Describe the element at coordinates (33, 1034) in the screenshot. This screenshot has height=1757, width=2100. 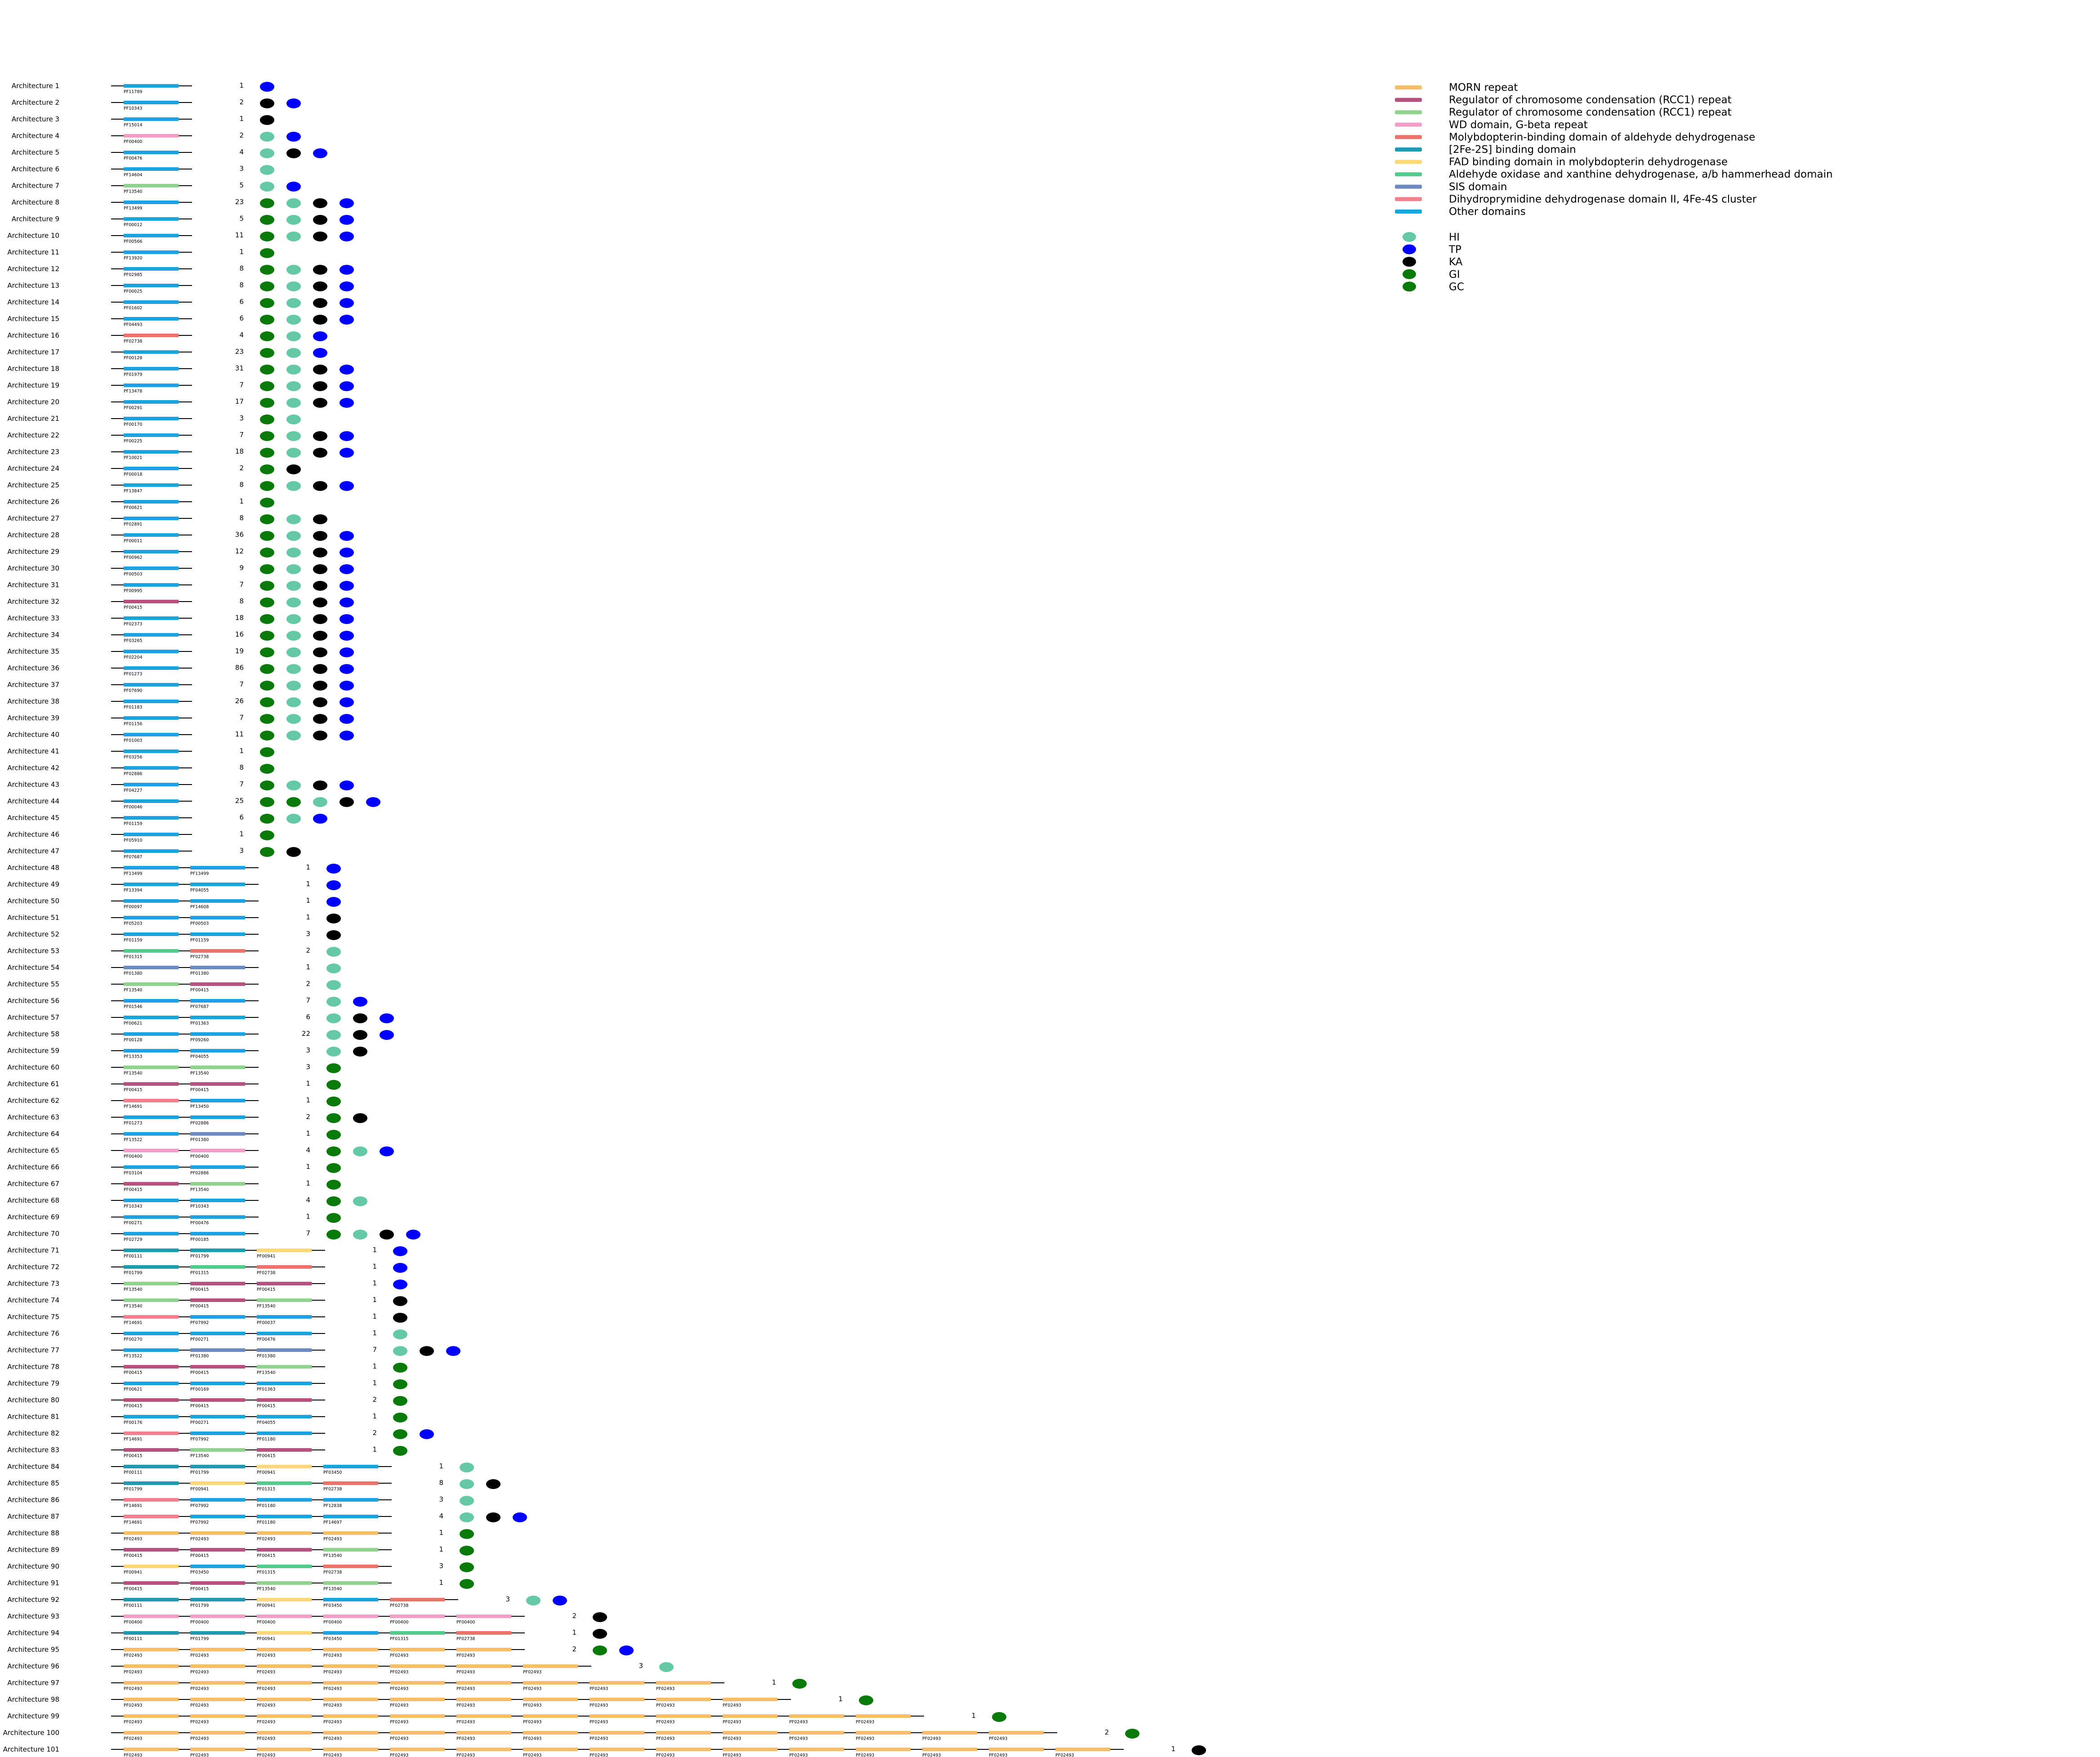
I see `architecture-label: Architecture 58` at that location.